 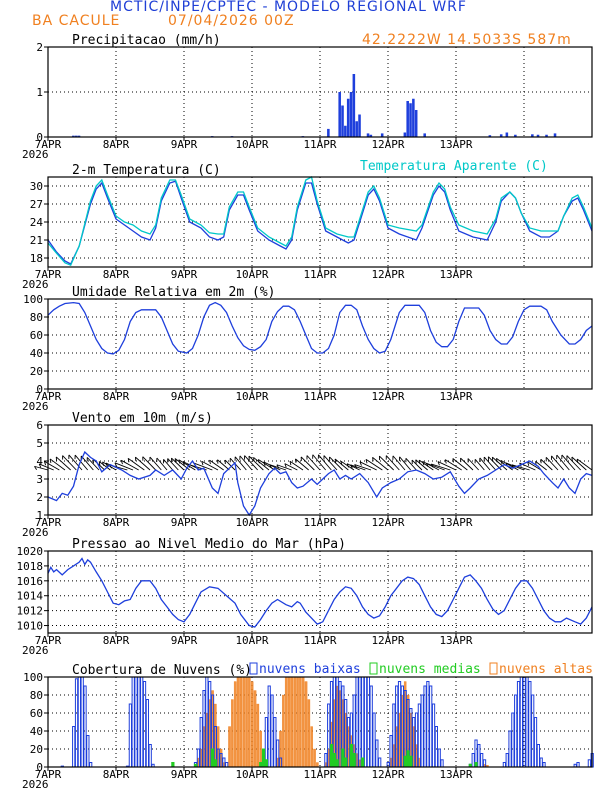 What do you see at coordinates (35, 154) in the screenshot?
I see `precip-year-label: 2026` at bounding box center [35, 154].